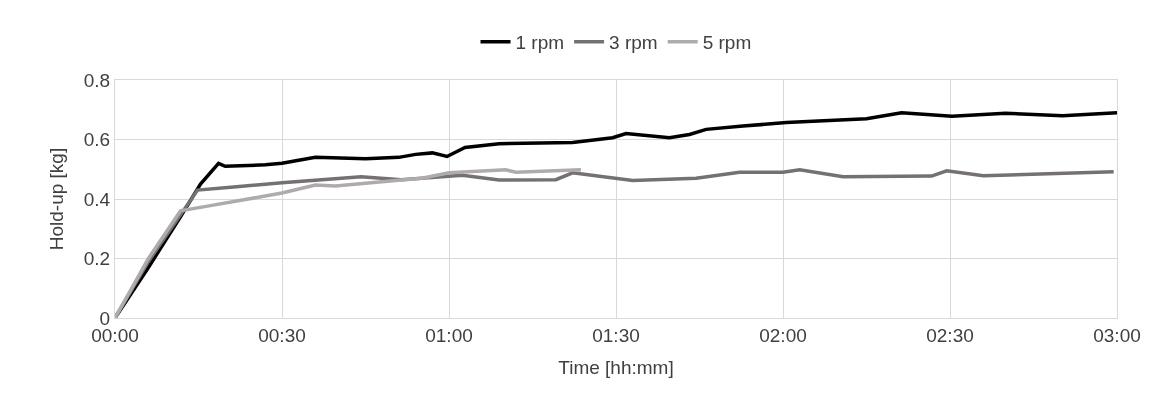  Describe the element at coordinates (56, 199) in the screenshot. I see `y-axis-title: Hold-up [kg]` at that location.